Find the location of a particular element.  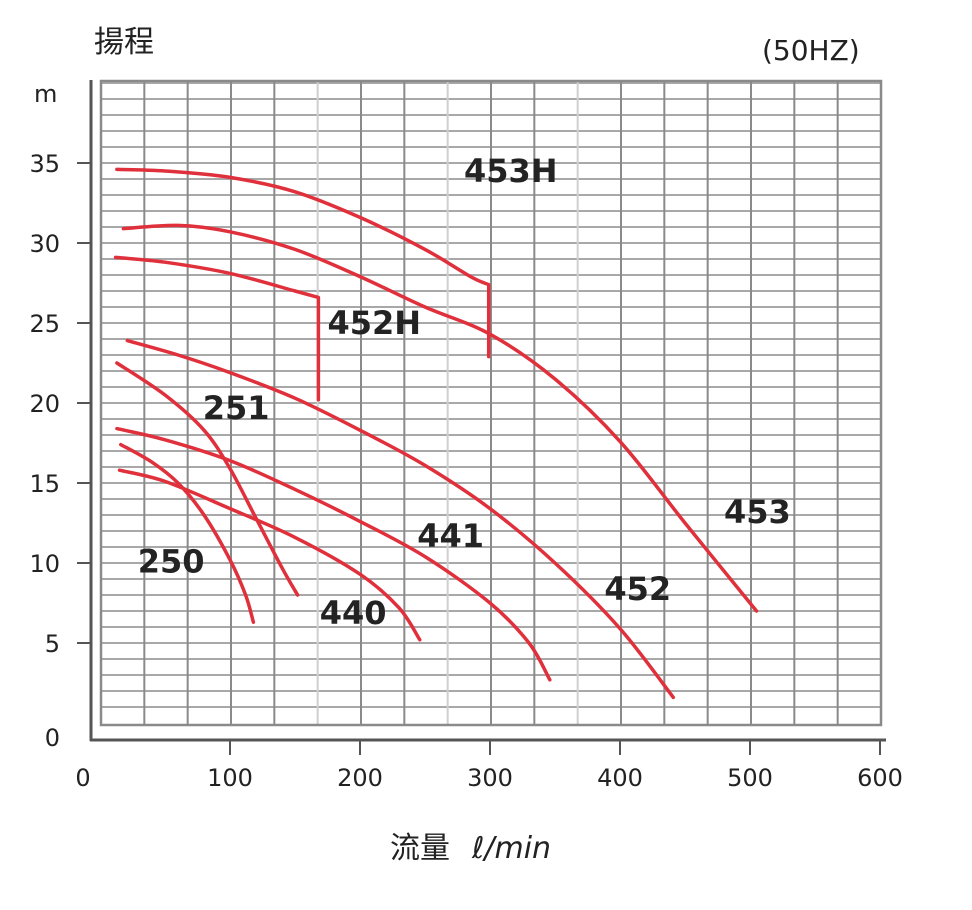

curve-label-251: 251 is located at coordinates (236, 408).